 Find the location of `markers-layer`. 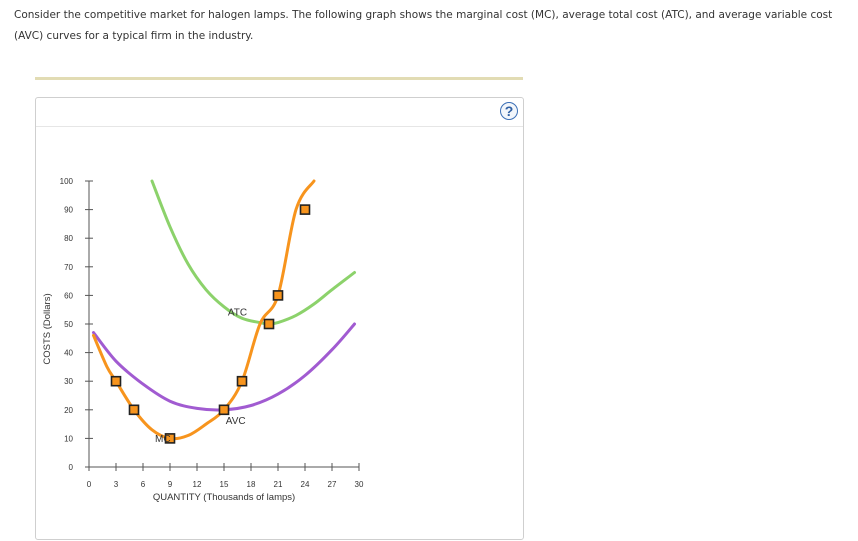

markers-layer is located at coordinates (210, 324).